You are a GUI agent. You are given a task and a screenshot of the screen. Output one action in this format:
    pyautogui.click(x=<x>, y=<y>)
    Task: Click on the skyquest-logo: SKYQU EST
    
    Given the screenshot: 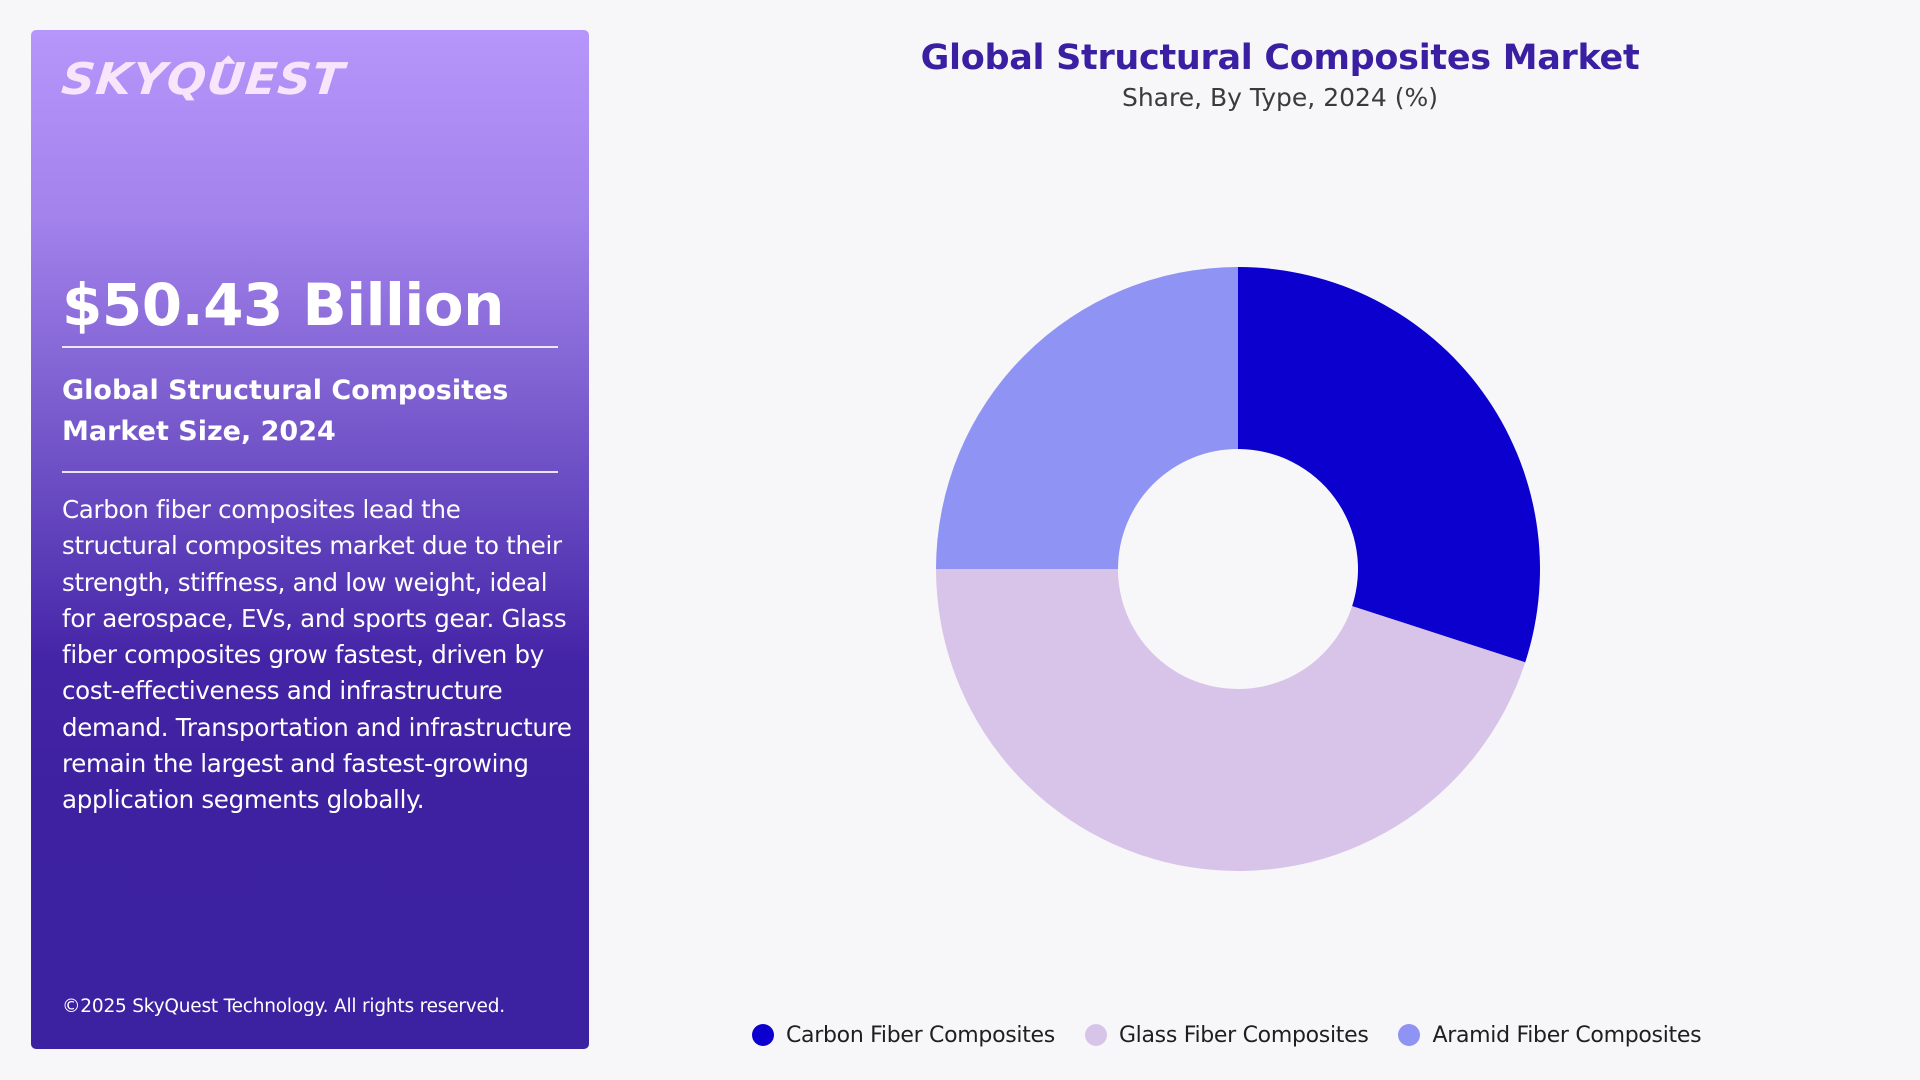 What is the action you would take?
    pyautogui.click(x=203, y=79)
    